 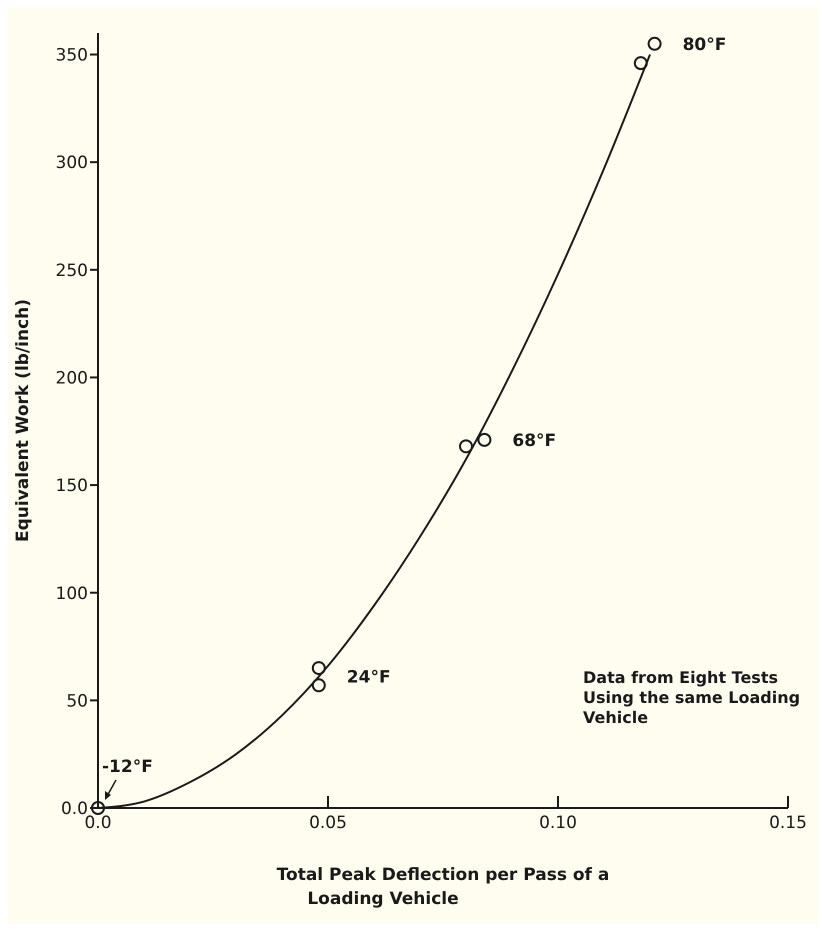 What do you see at coordinates (692, 698) in the screenshot?
I see `annotation: Data from Eight Tests Using the same Loading Vehicle` at bounding box center [692, 698].